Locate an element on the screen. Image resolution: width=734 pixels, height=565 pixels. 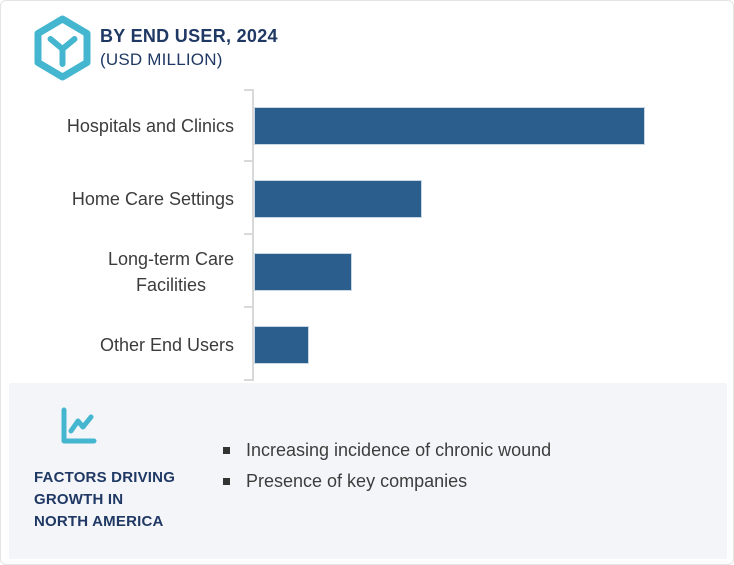
category-label: Other End Users is located at coordinates (166, 344).